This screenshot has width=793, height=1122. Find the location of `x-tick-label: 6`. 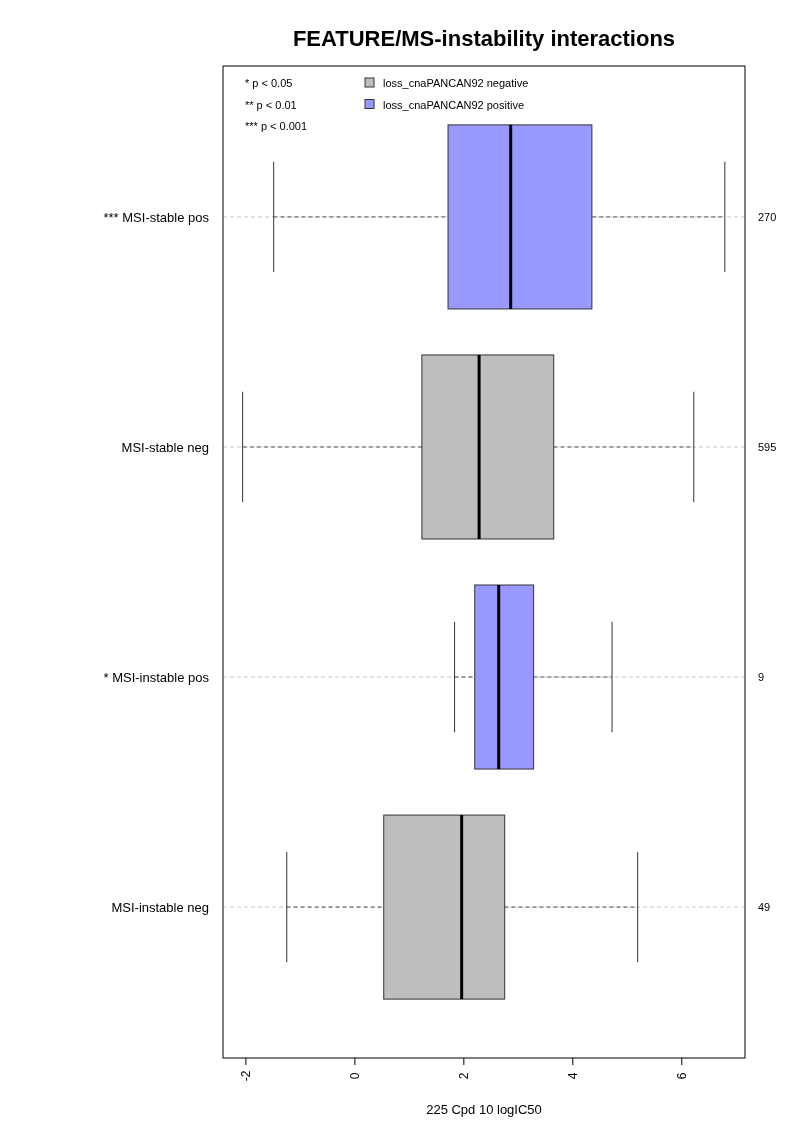

x-tick-label: 6 is located at coordinates (681, 1076).